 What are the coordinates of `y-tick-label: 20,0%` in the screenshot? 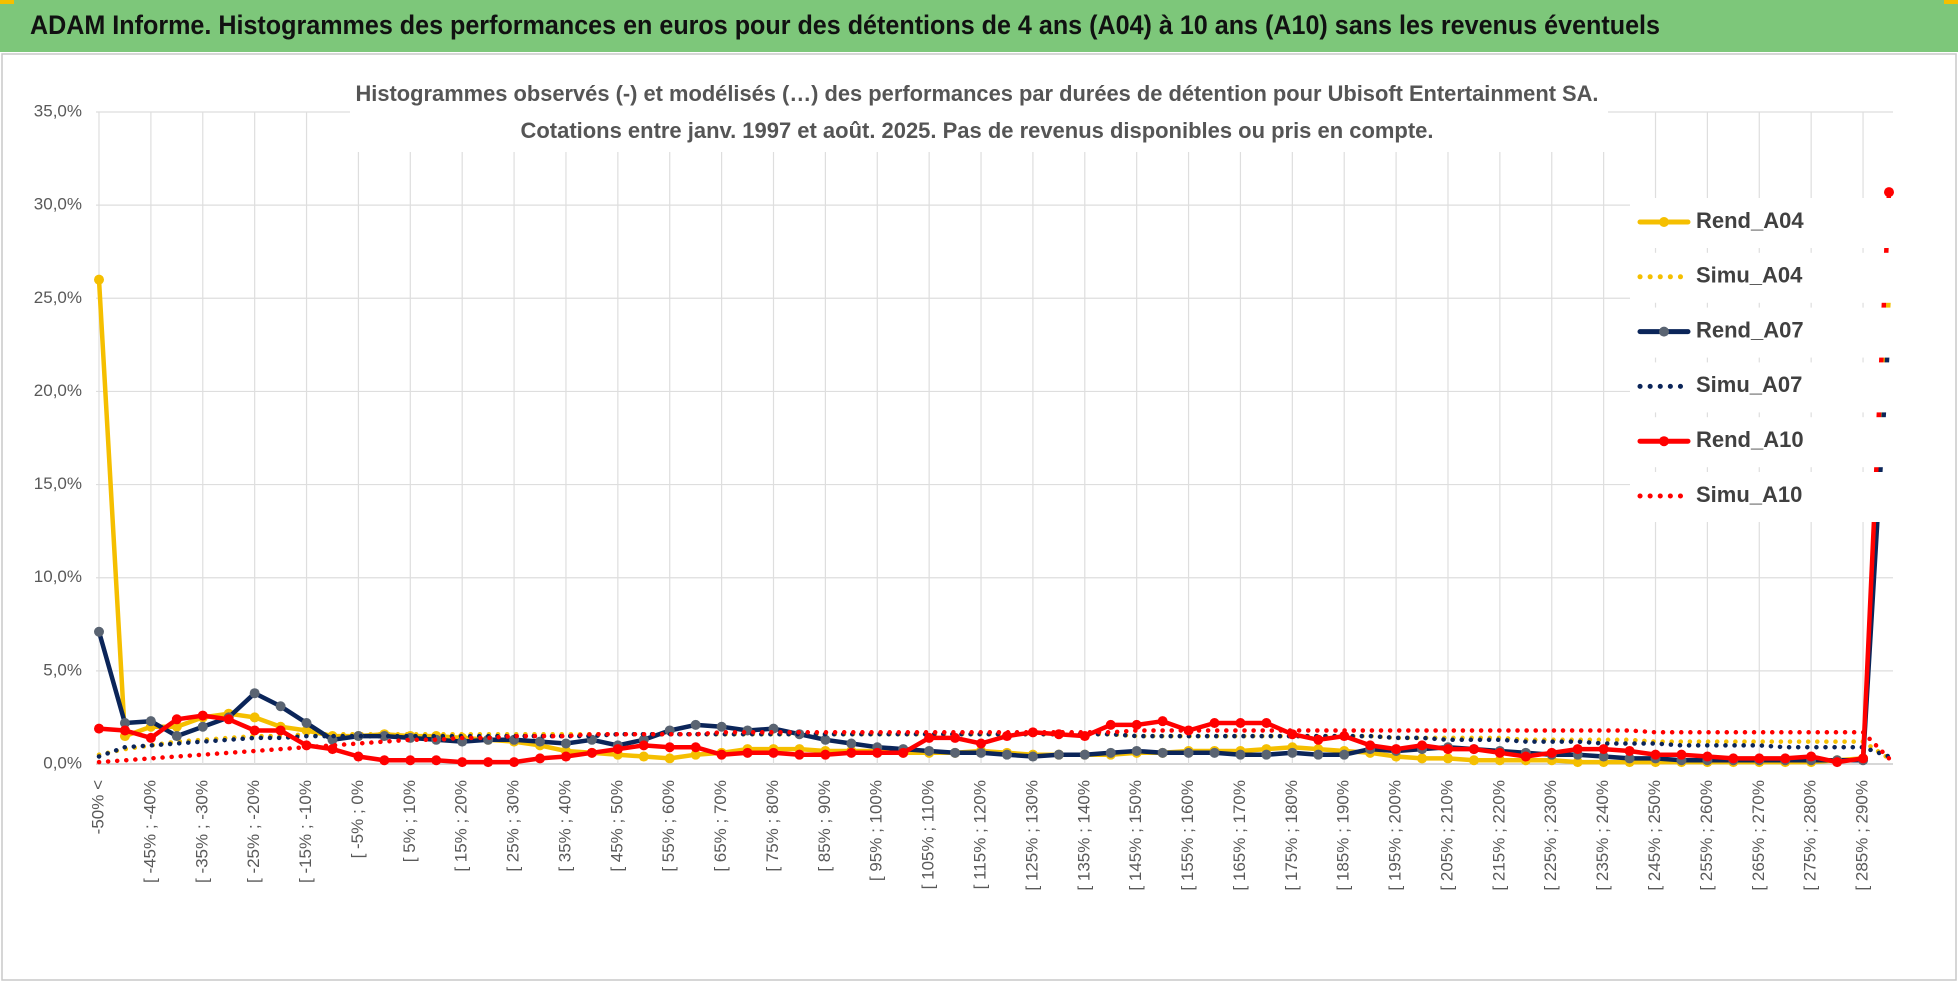 It's located at (58, 390).